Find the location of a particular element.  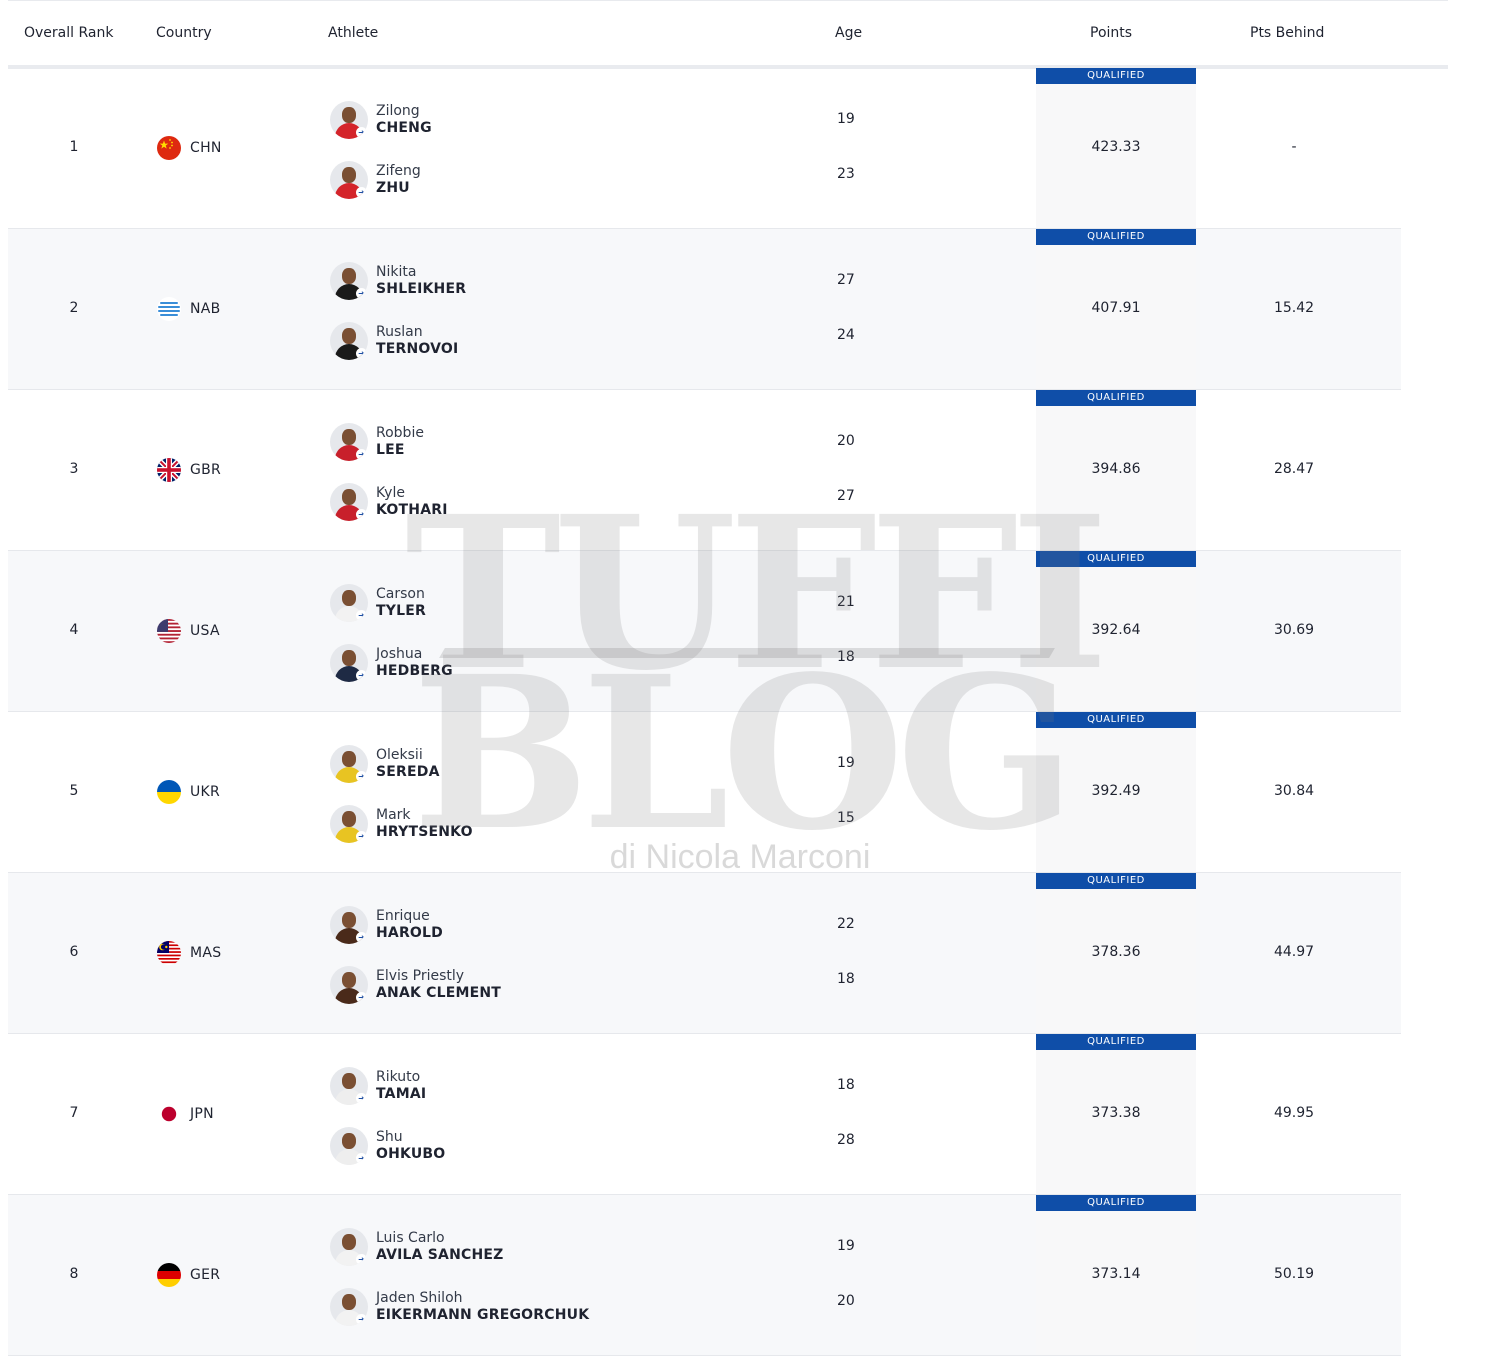

overall-rank: 8 is located at coordinates (74, 1274).